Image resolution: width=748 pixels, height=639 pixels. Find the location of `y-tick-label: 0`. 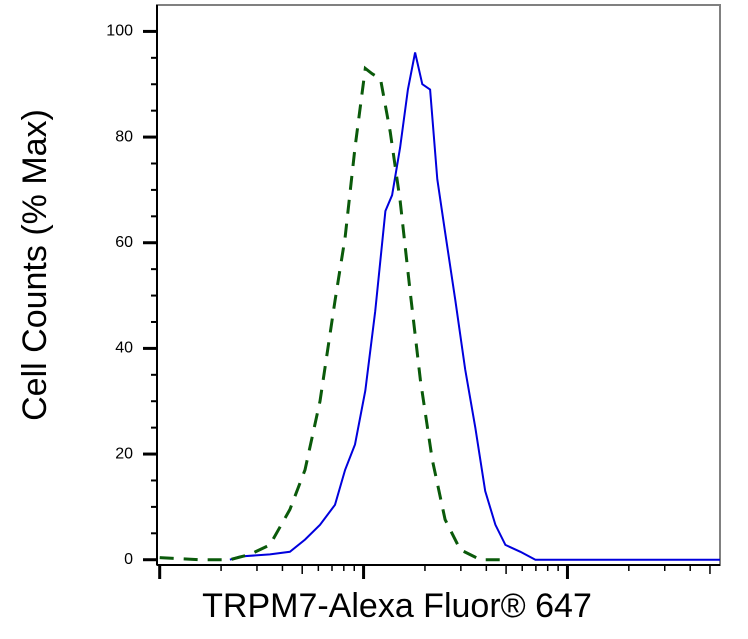

y-tick-label: 0 is located at coordinates (128, 559).